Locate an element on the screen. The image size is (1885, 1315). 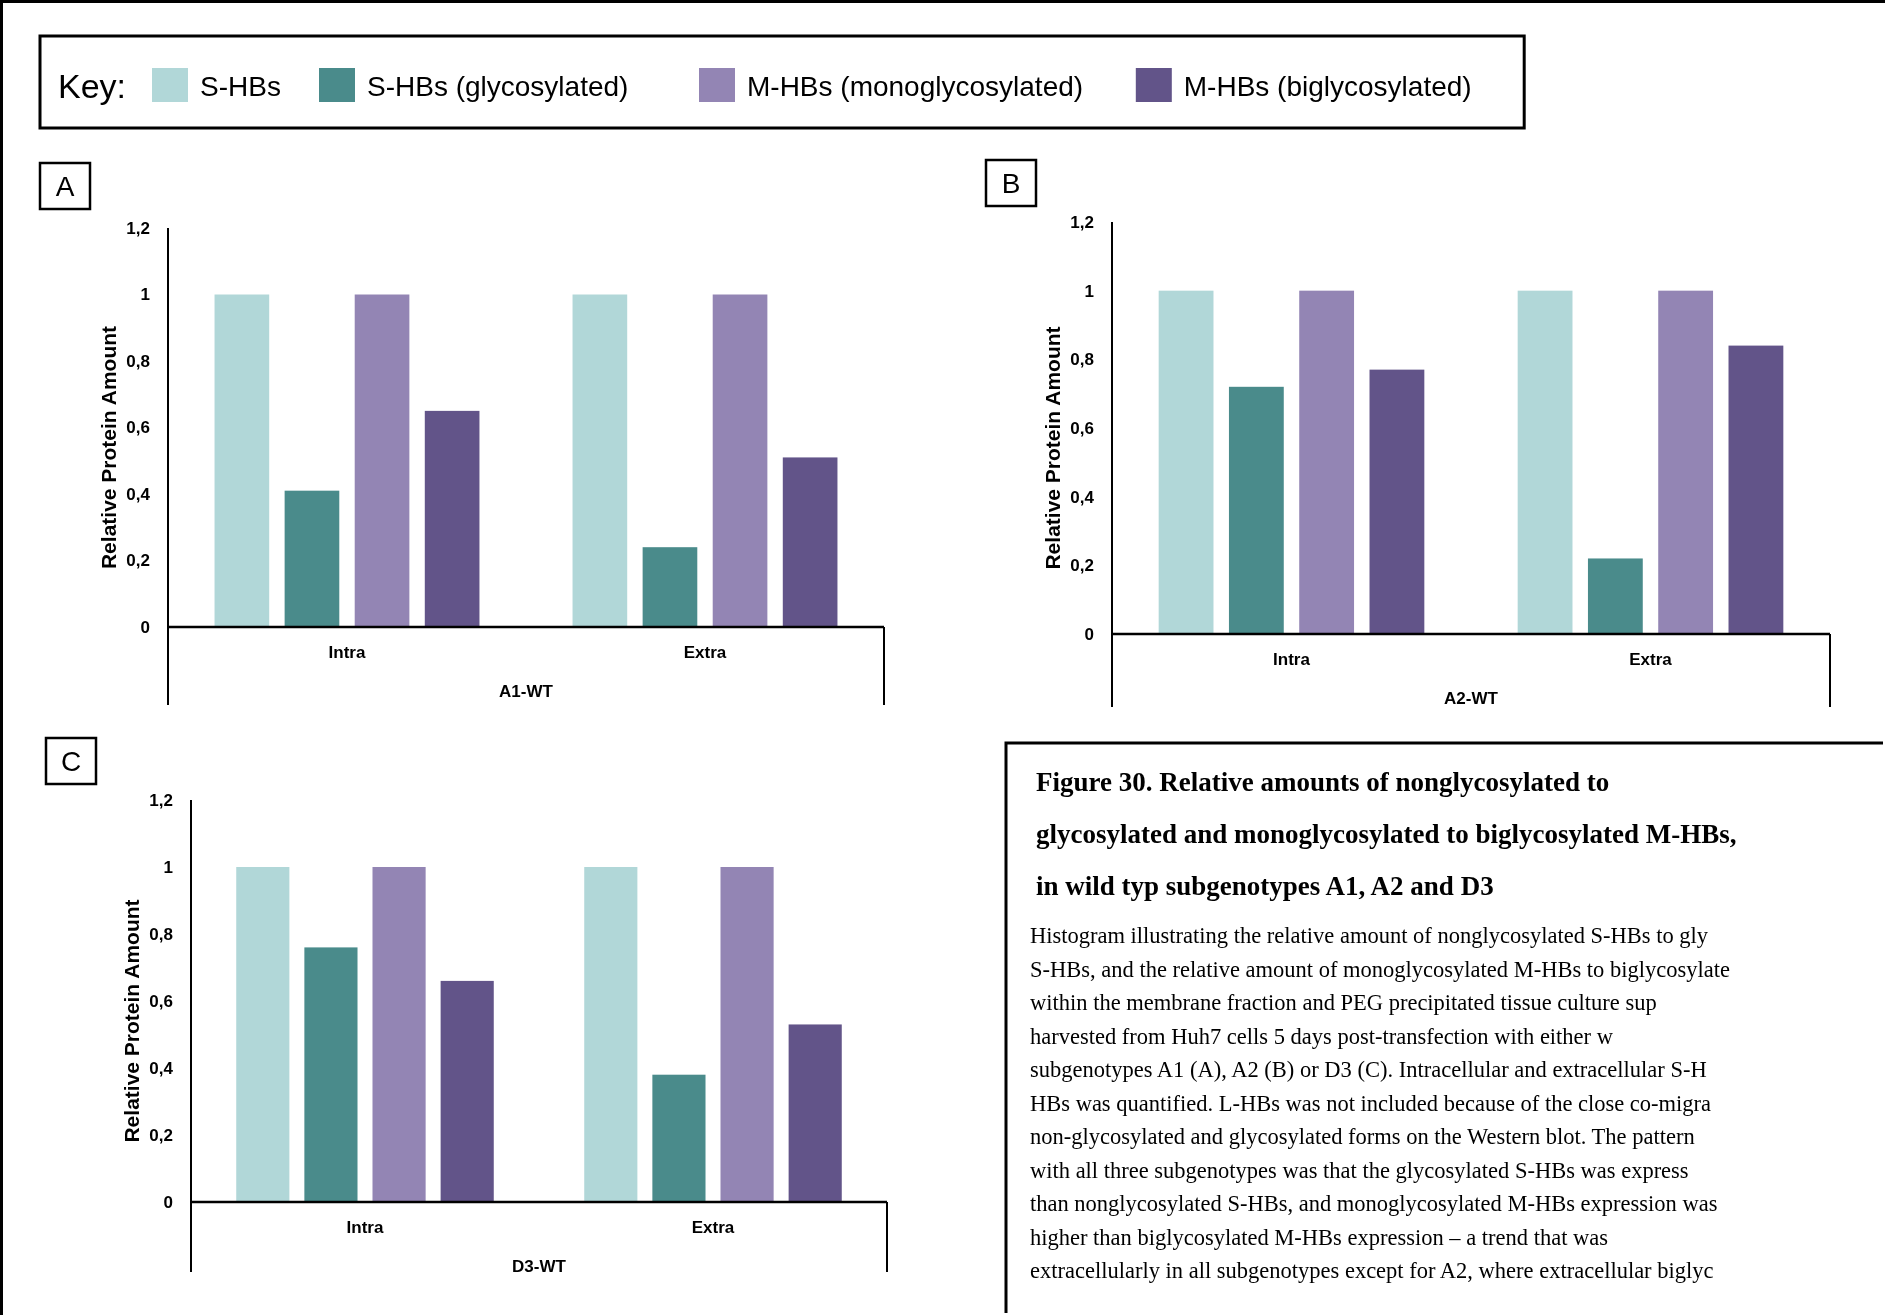
text: Histogram illustrating the relative amount of nonglycosylated S-HBs to gly is located at coordinates (1369, 935).